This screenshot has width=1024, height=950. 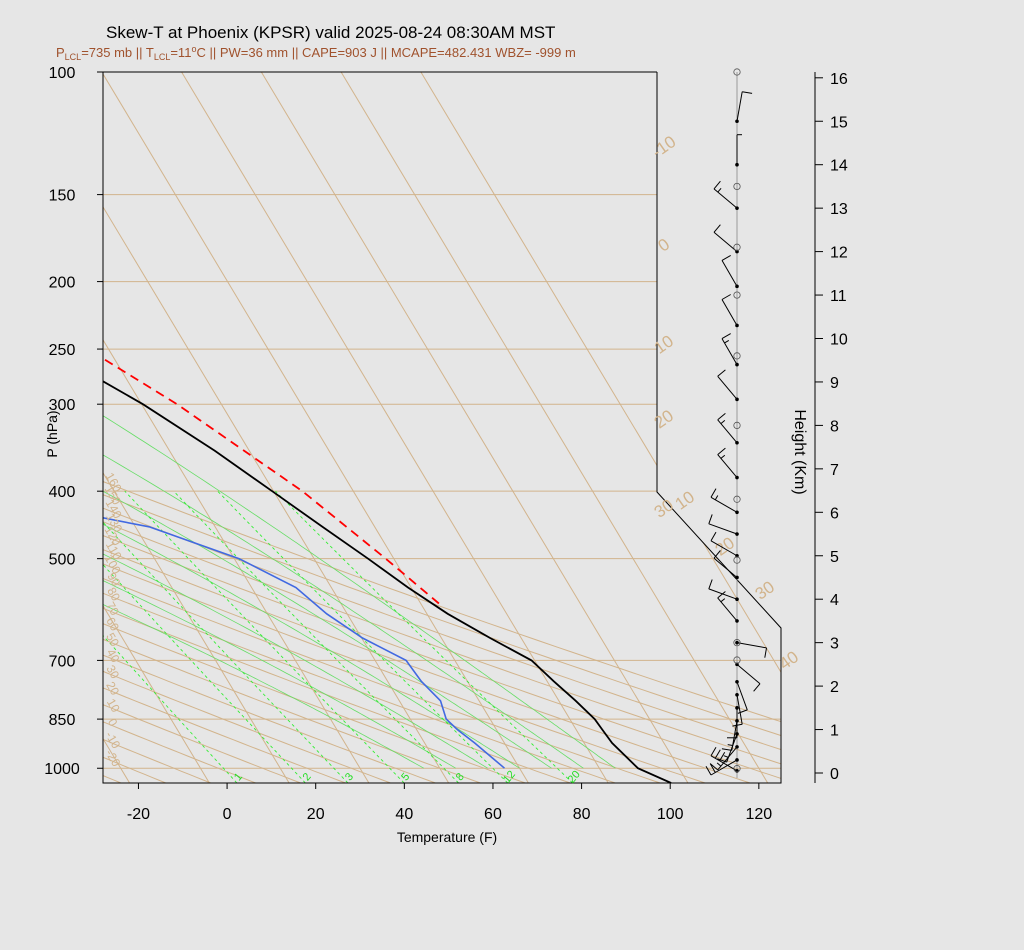 What do you see at coordinates (839, 340) in the screenshot?
I see `height-tick-label: 10` at bounding box center [839, 340].